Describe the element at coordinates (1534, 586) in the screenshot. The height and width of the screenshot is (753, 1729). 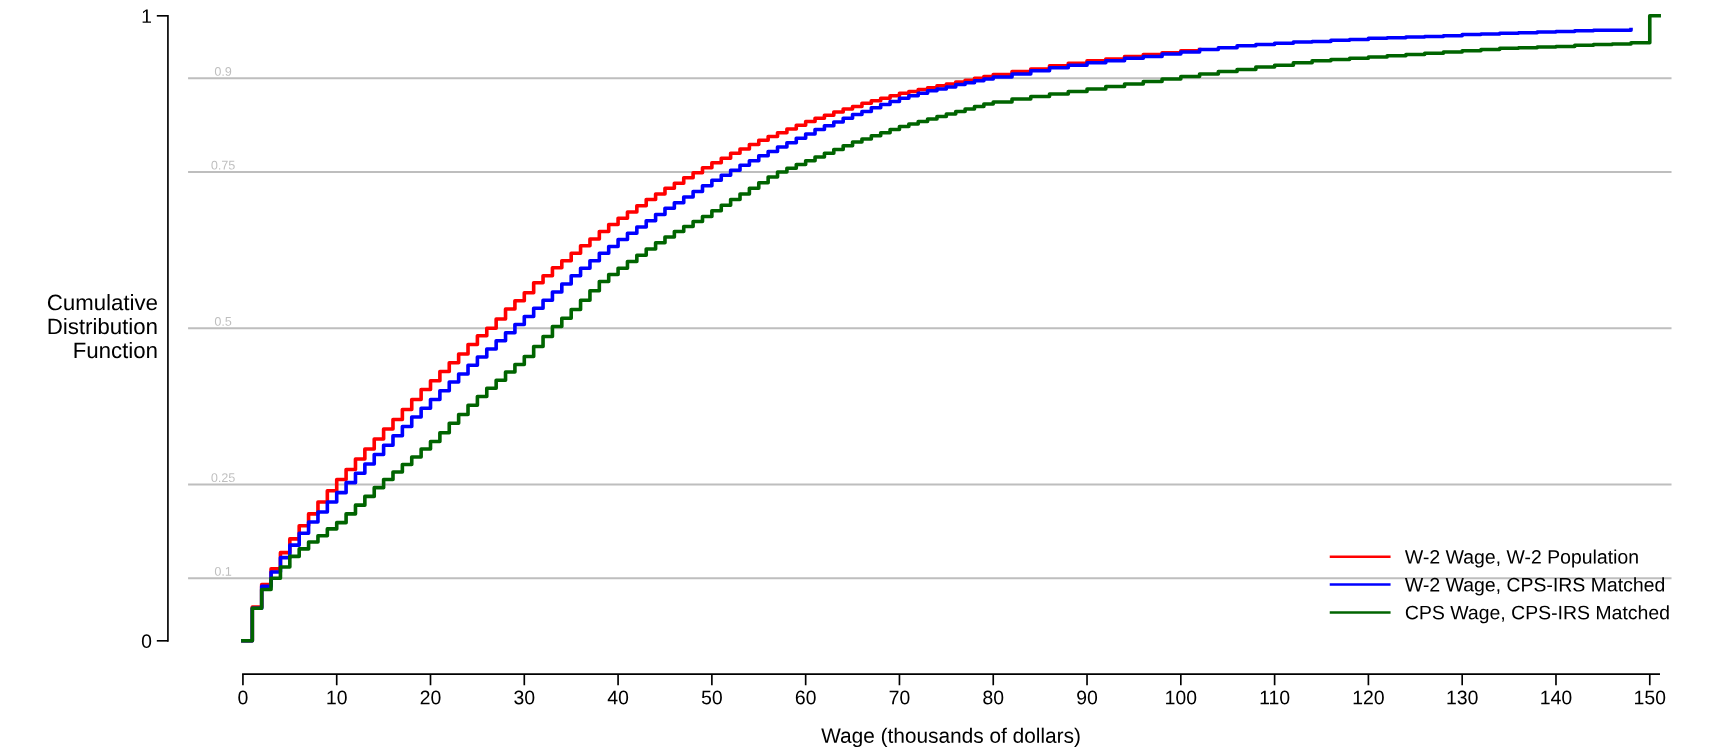
I see `legend-label: W-2 Wage, CPS-IRS Matched` at that location.